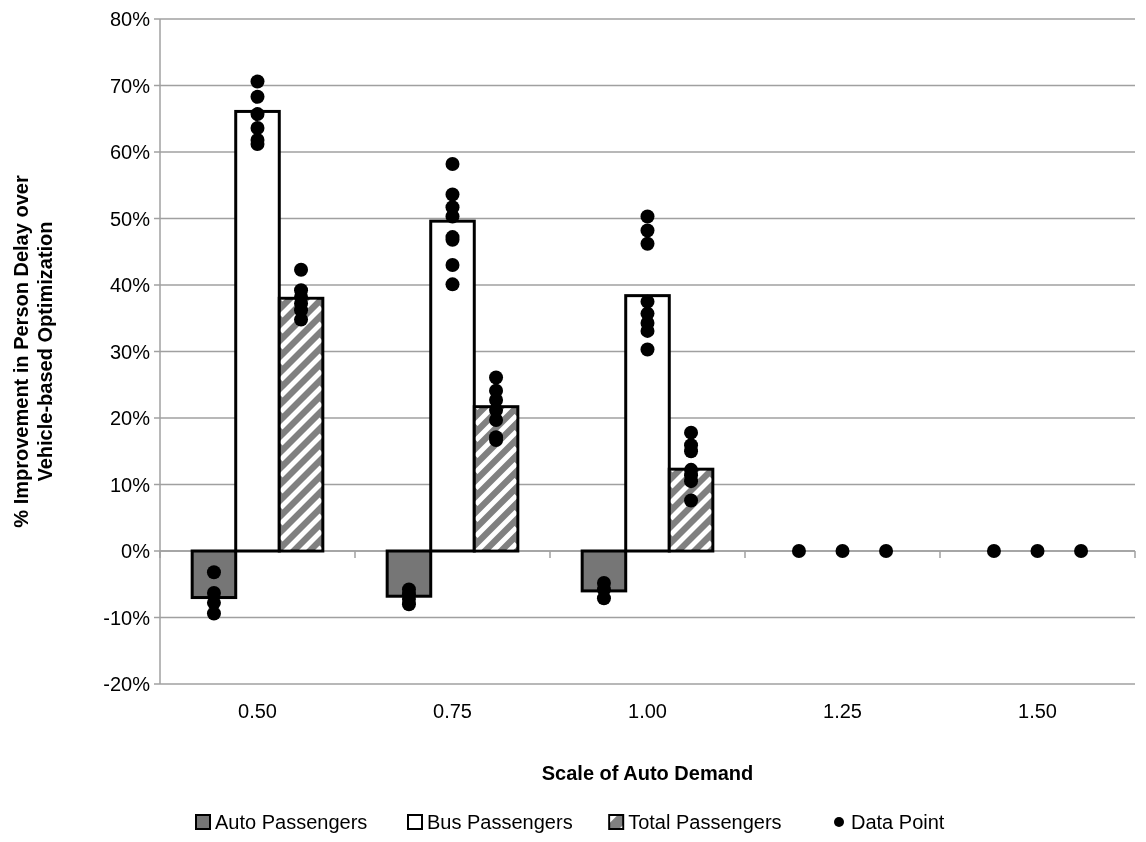  Describe the element at coordinates (898, 822) in the screenshot. I see `legend-label: Data Point` at that location.